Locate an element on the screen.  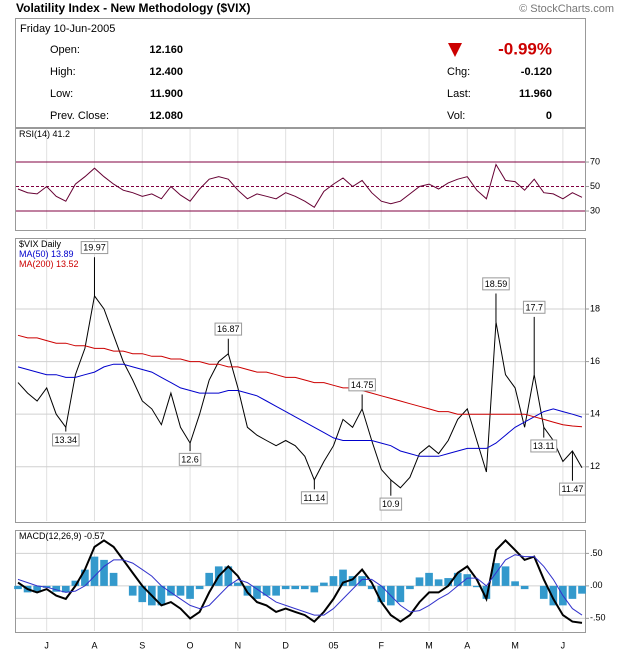
quote-label: Vol: is located at coordinates (456, 116).